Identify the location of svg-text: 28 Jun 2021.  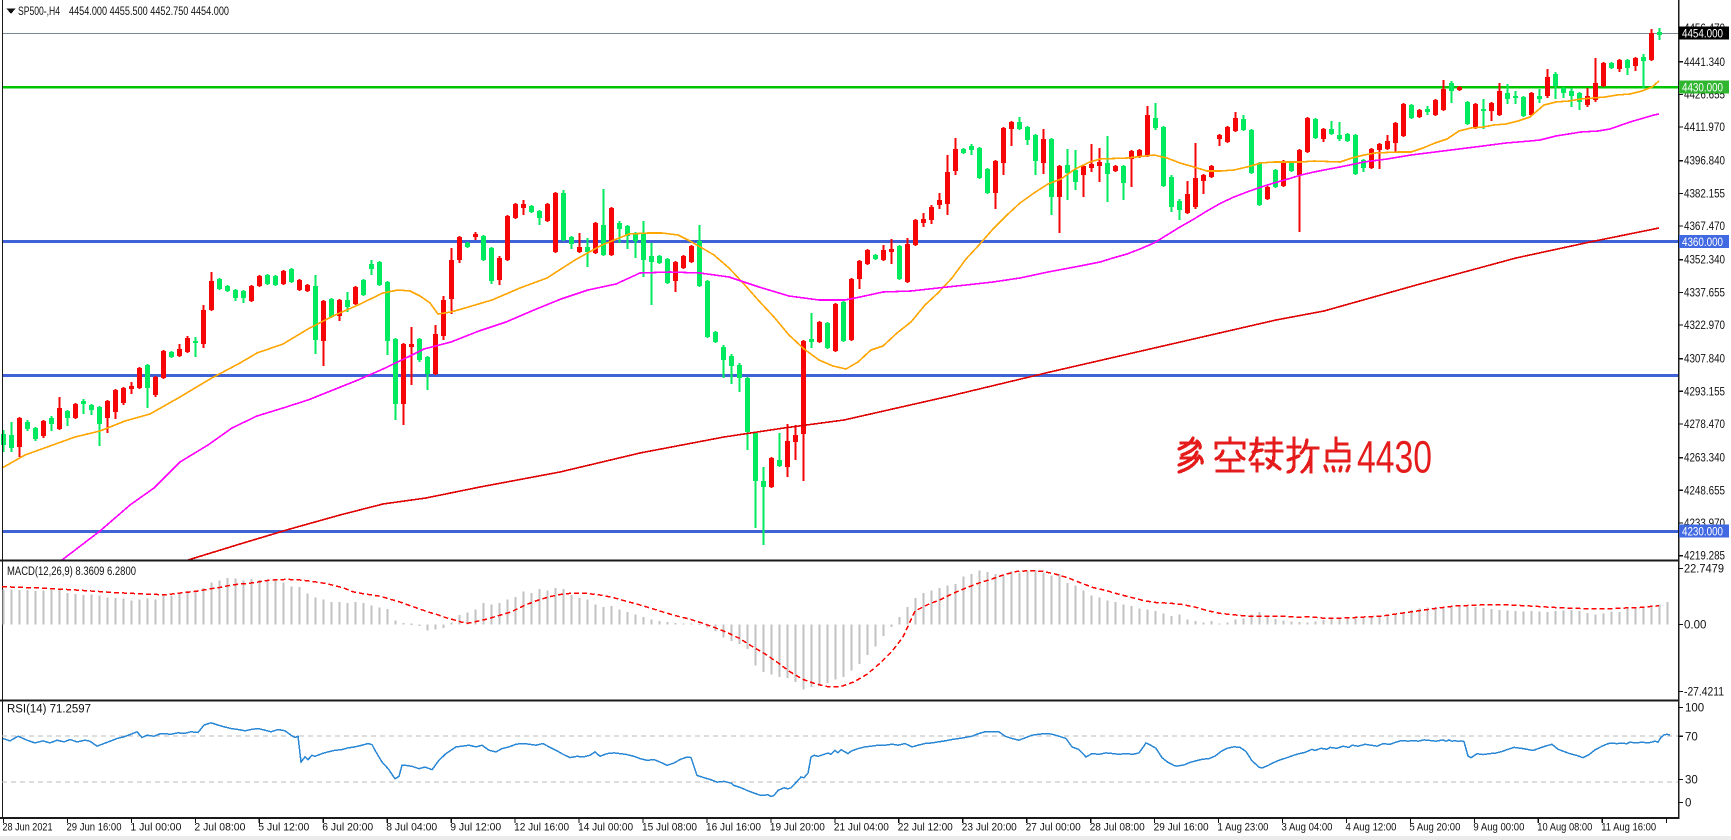
(28, 828).